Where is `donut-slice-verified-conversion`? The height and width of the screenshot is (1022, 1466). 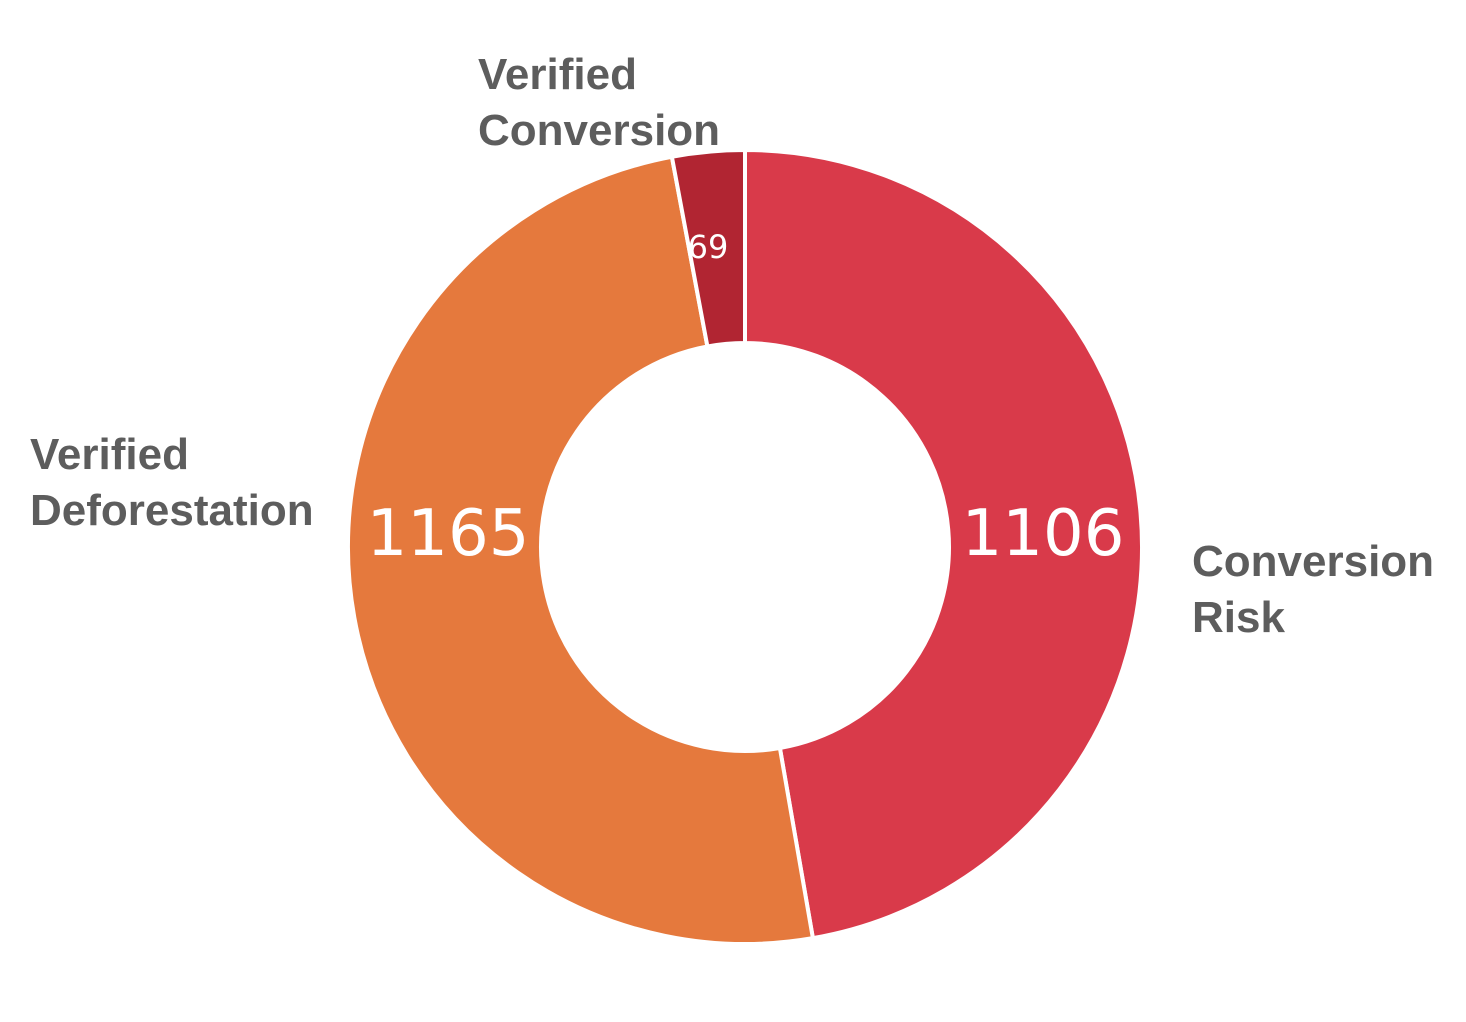
donut-slice-verified-conversion is located at coordinates (708, 248).